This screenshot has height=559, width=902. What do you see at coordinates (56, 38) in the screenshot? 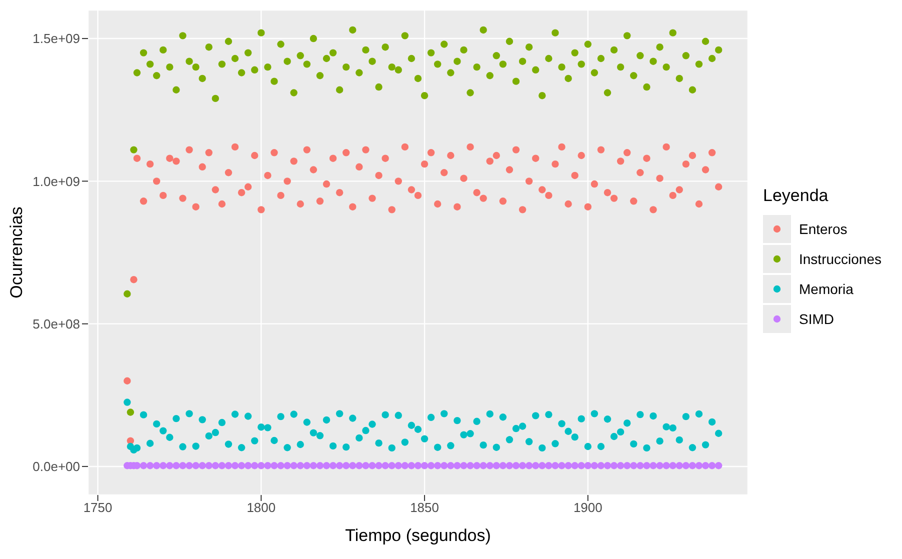
I see `y-tick-label: 1.5e+09` at bounding box center [56, 38].